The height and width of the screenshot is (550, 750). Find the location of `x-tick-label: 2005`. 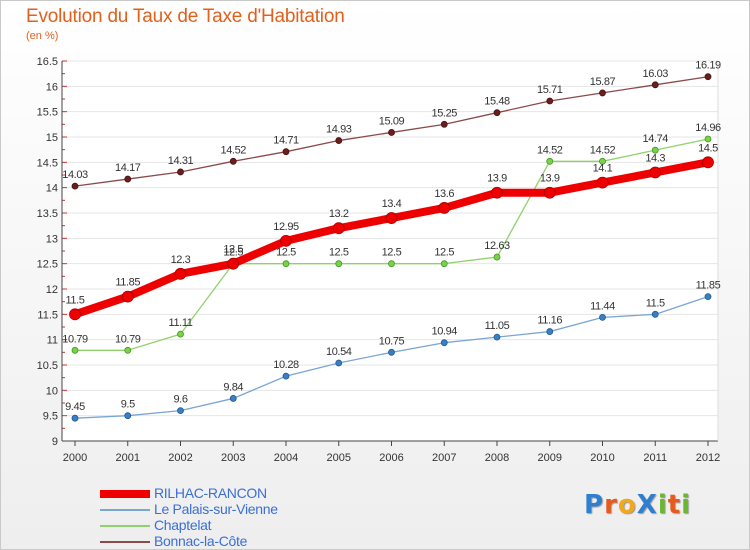

x-tick-label: 2005 is located at coordinates (339, 458).